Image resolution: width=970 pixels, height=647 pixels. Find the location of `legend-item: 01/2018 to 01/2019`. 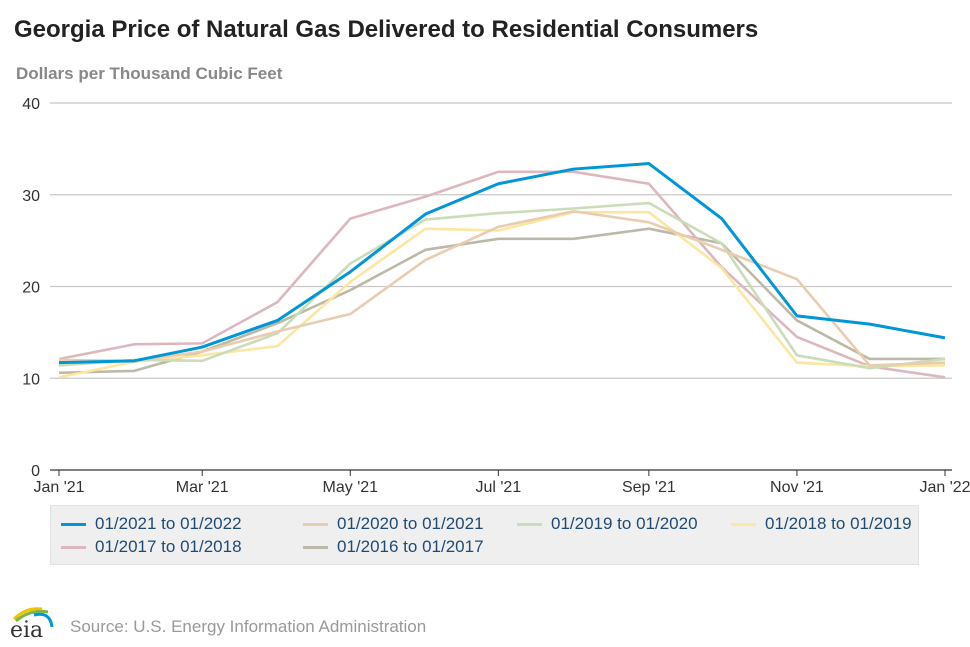

legend-item: 01/2018 to 01/2019 is located at coordinates (821, 524).